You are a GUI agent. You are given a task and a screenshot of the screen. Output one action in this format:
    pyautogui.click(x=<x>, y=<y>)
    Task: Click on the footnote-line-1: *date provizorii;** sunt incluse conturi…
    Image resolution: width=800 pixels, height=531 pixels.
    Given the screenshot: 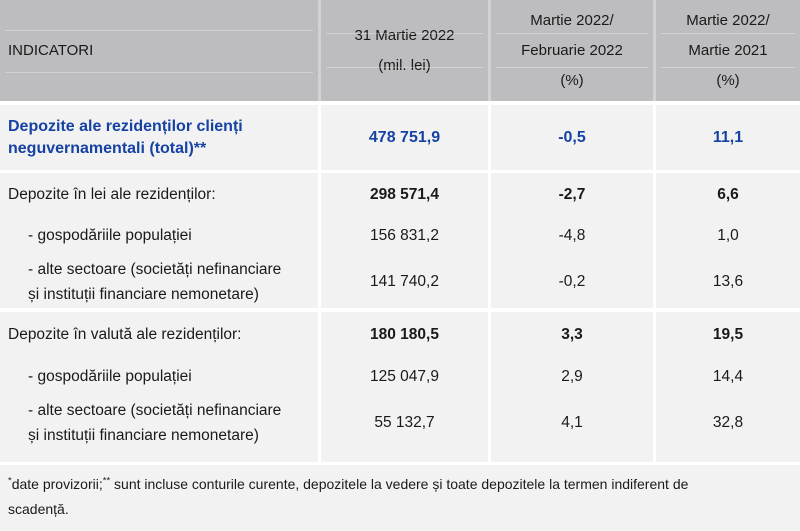 What is the action you would take?
    pyautogui.click(x=400, y=484)
    